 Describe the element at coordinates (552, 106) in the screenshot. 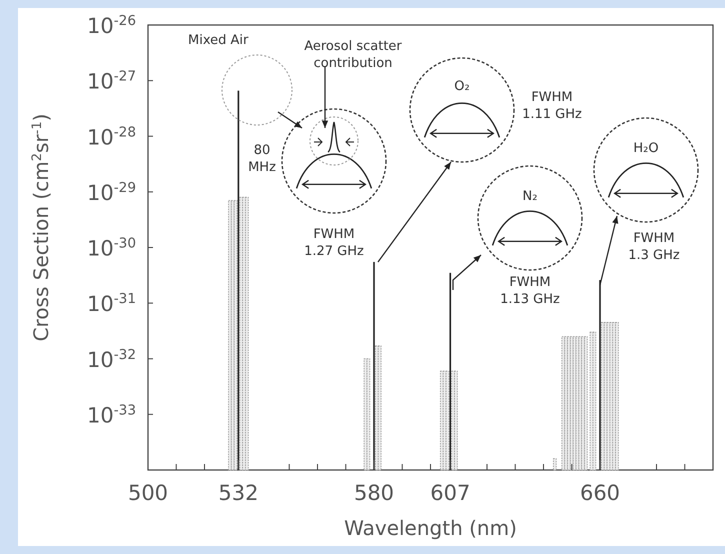

I see `annotation: FWHM 1.11 GHz` at that location.